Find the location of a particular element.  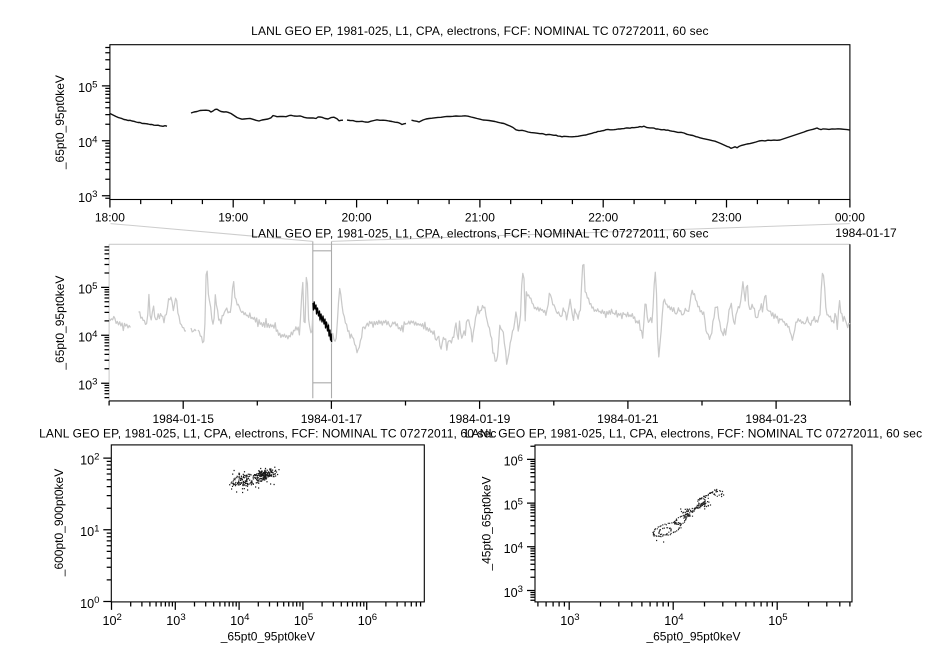

svg-text: 23:00 is located at coordinates (727, 218).